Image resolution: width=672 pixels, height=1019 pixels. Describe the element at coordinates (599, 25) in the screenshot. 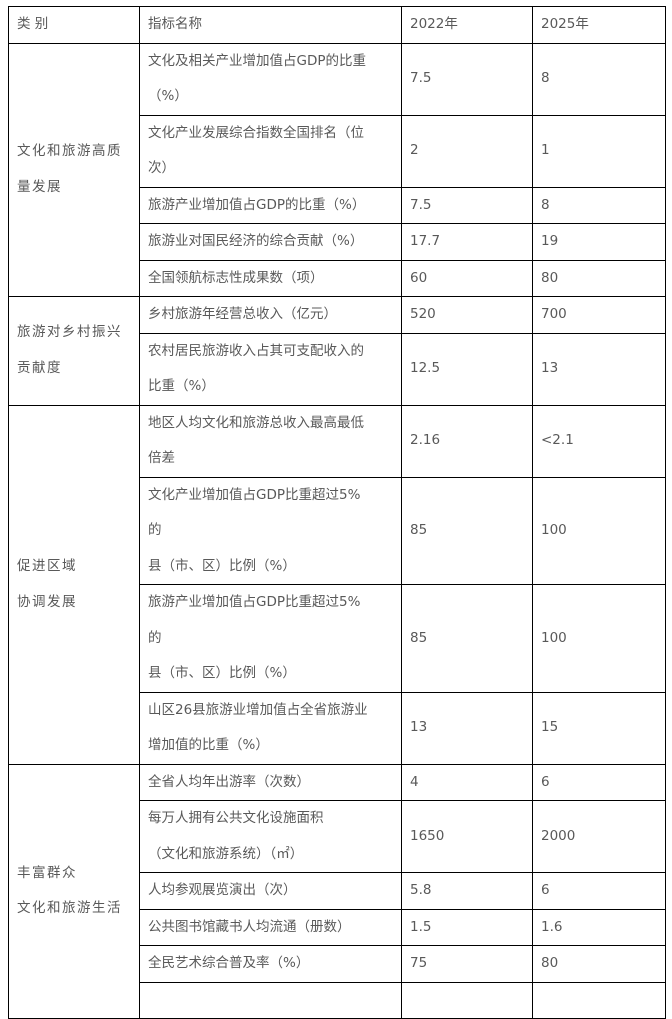

I see `header-2025: 2025年` at that location.